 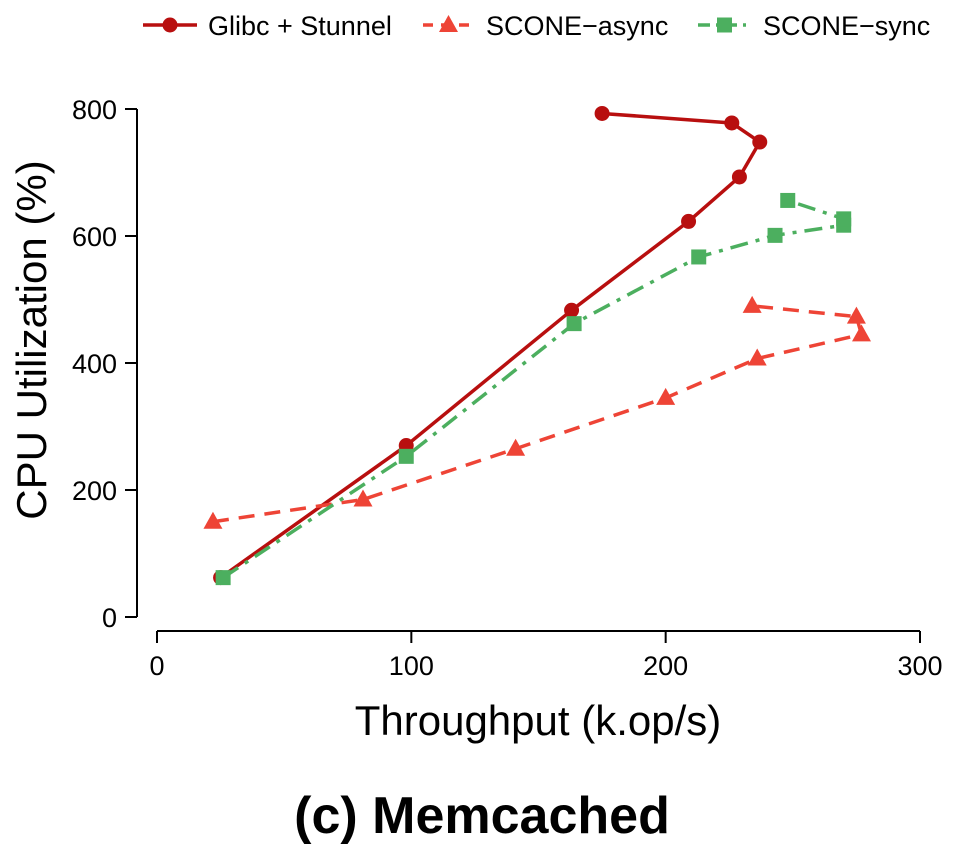 I want to click on y-ticks: 0 200 400 600 800, so click(x=104, y=364).